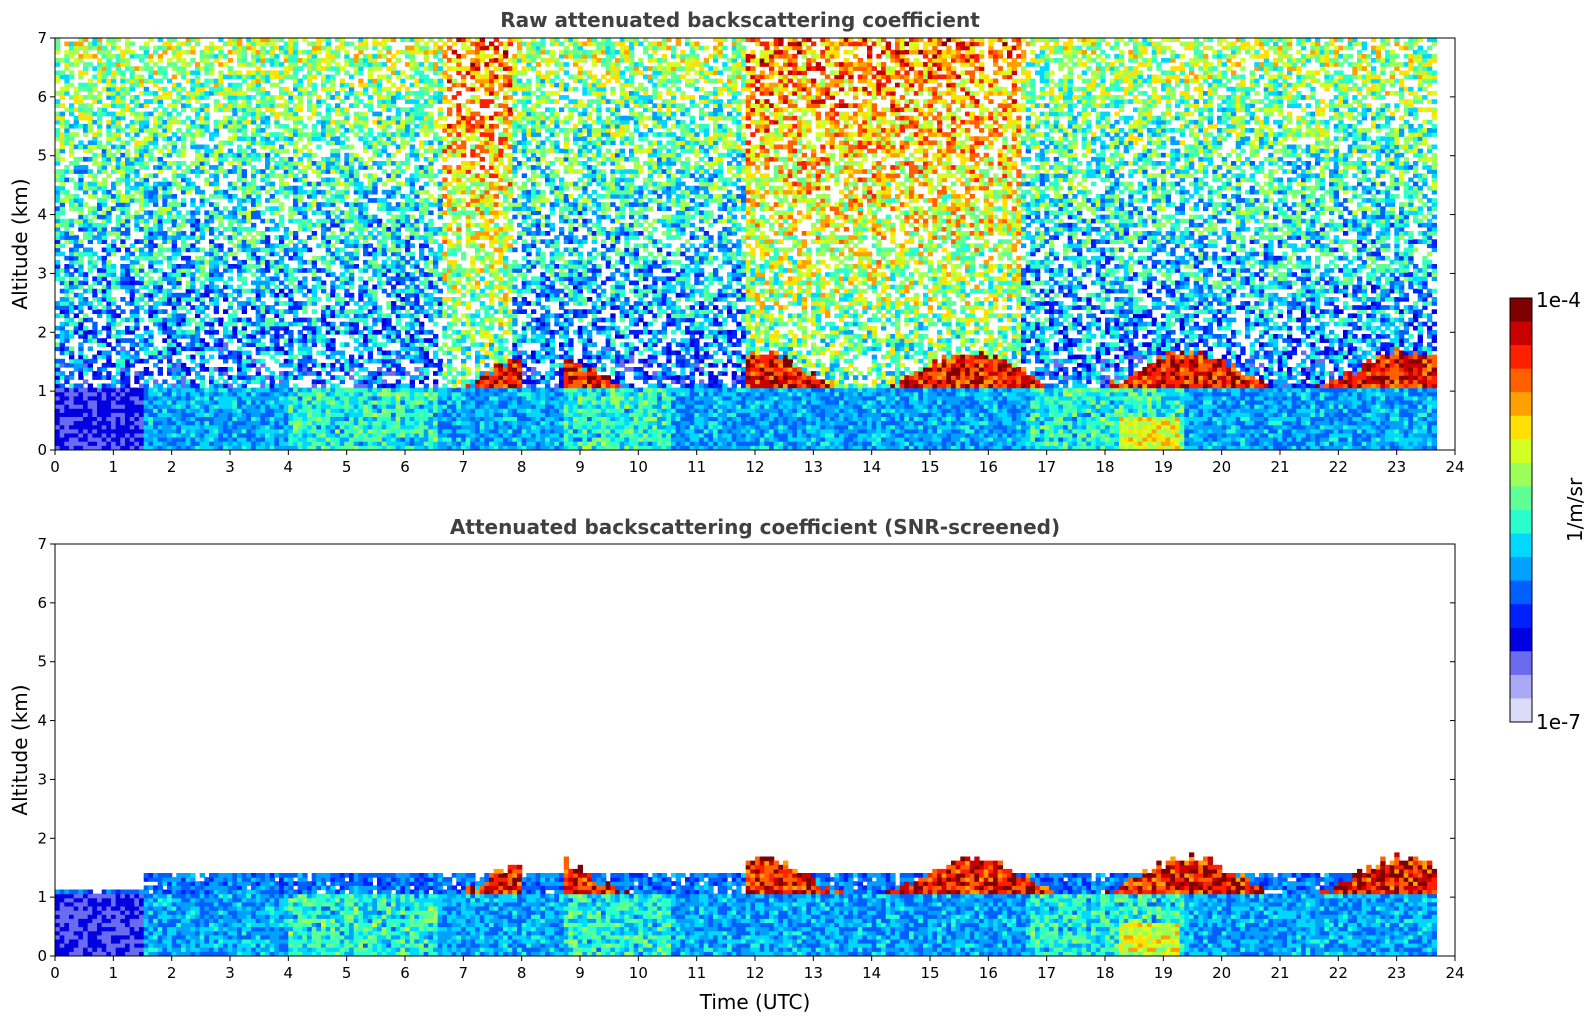 The image size is (1595, 1020). What do you see at coordinates (42, 838) in the screenshot?
I see `bottom-y-tick-label: 2` at bounding box center [42, 838].